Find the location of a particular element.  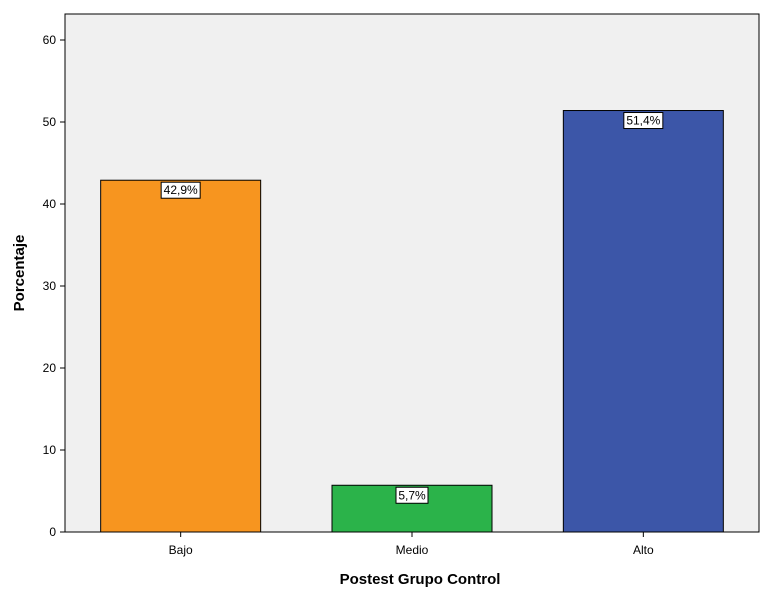

y-tick-label: 60 is located at coordinates (50, 40).